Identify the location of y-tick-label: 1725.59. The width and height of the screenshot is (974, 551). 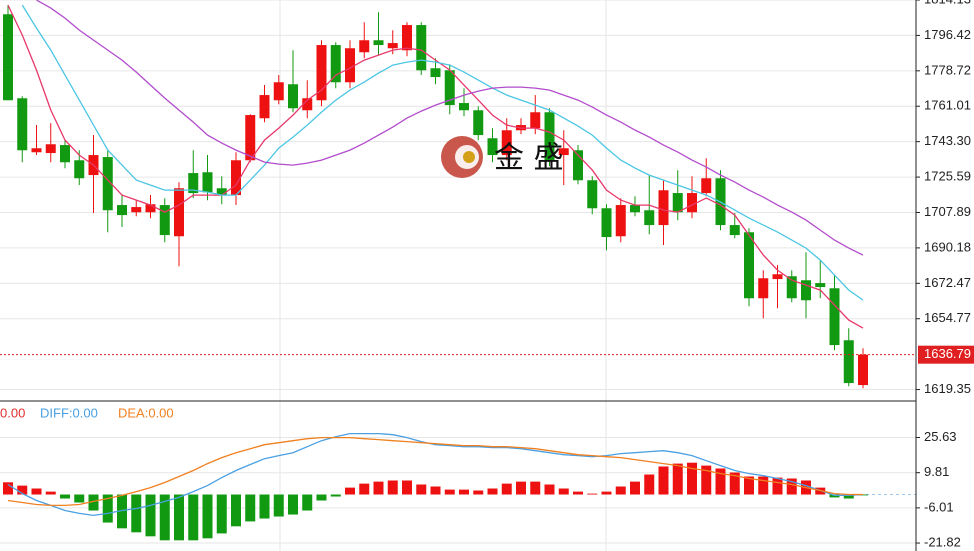
(947, 176).